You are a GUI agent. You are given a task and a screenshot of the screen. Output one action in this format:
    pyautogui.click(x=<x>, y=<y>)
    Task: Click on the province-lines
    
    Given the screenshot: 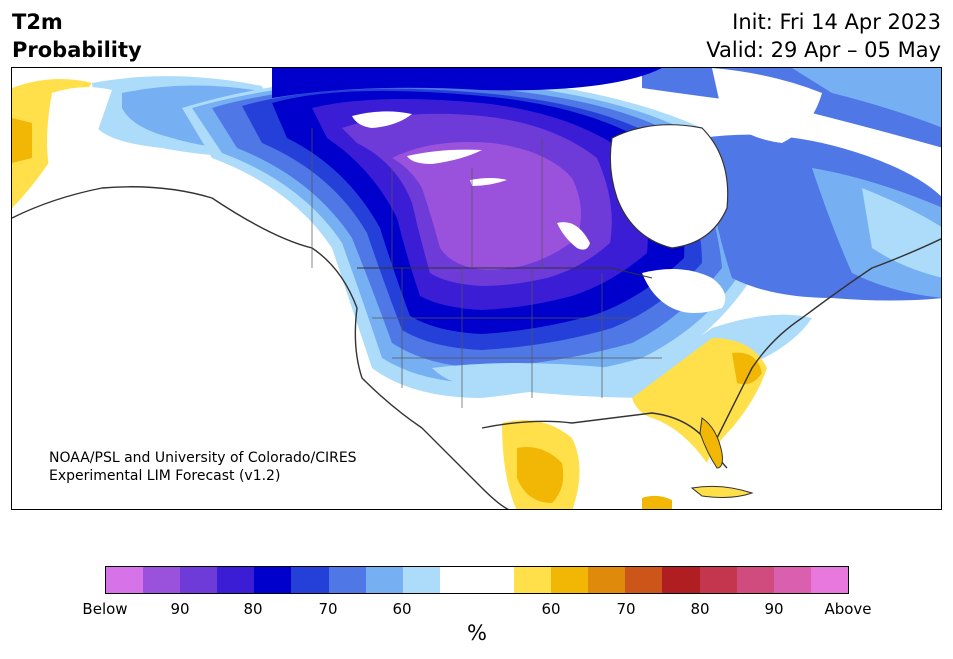 What is the action you would take?
    pyautogui.click(x=427, y=198)
    